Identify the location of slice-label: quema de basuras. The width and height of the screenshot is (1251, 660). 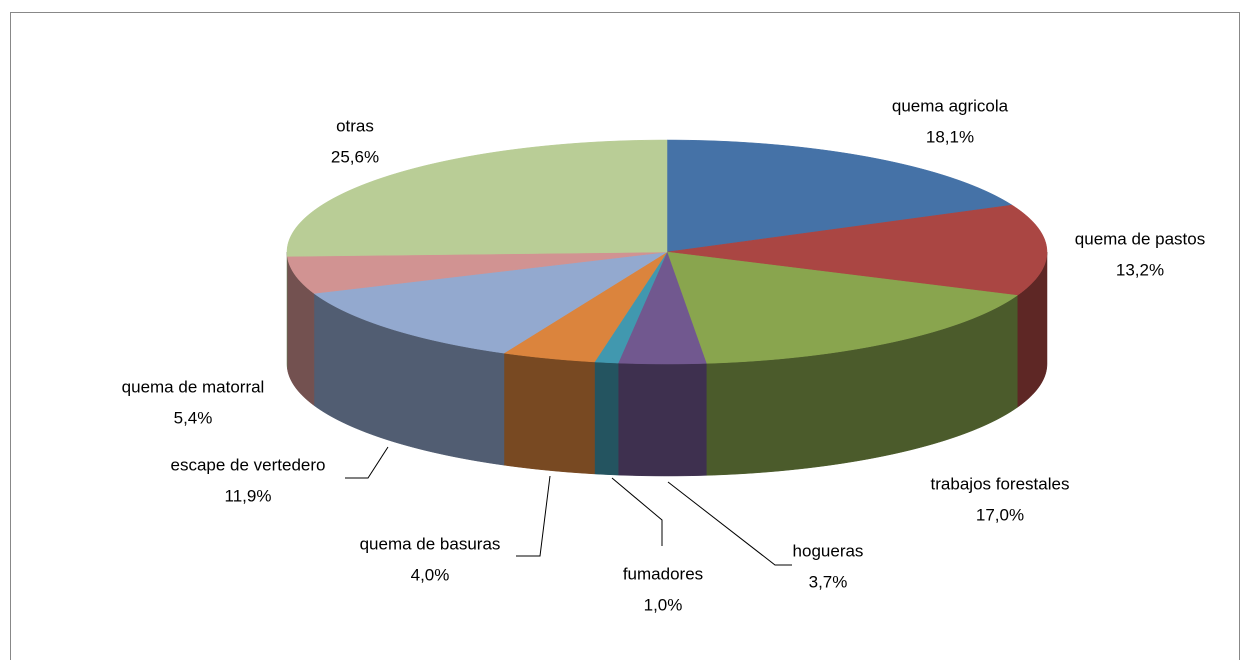
(430, 543).